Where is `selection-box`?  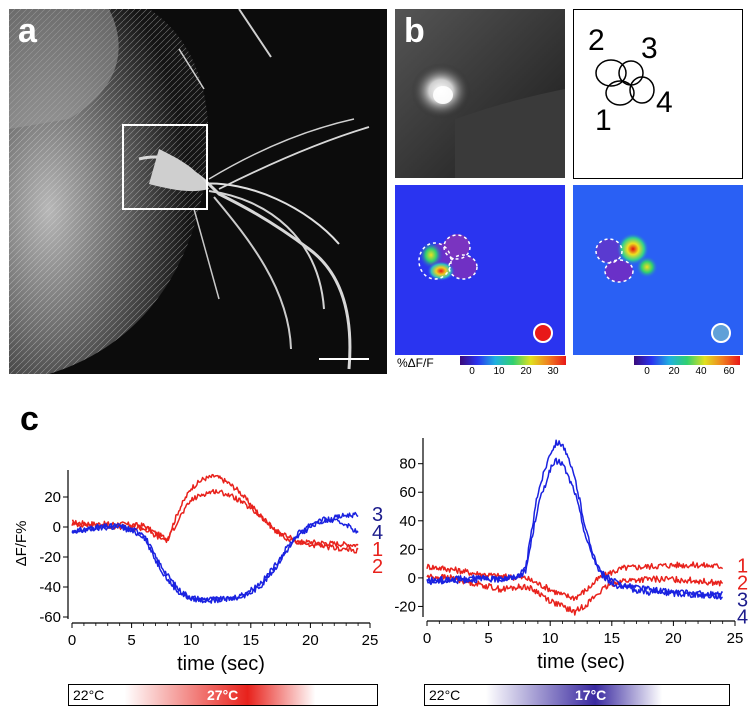 selection-box is located at coordinates (165, 167).